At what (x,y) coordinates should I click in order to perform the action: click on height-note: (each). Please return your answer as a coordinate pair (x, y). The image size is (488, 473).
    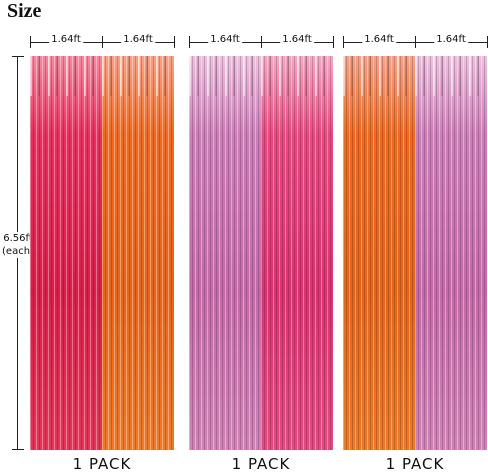
    Looking at the image, I should click on (18, 251).